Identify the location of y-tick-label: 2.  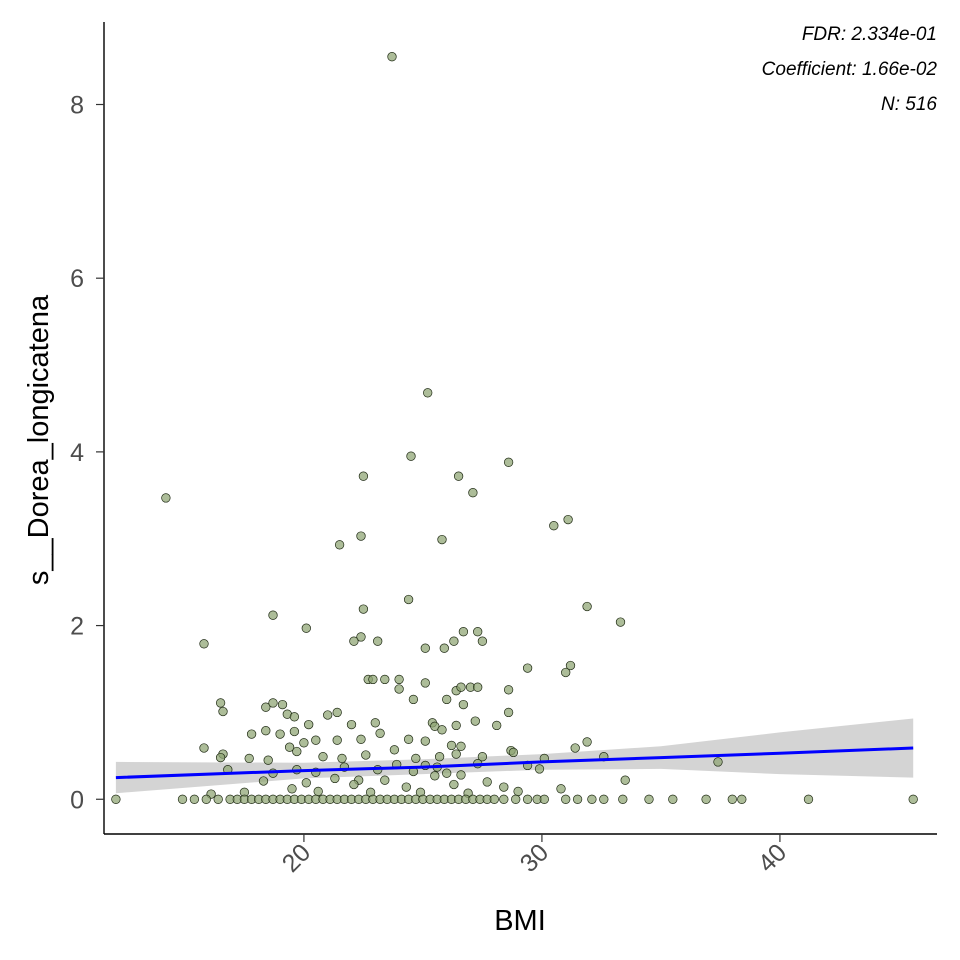
(77, 627).